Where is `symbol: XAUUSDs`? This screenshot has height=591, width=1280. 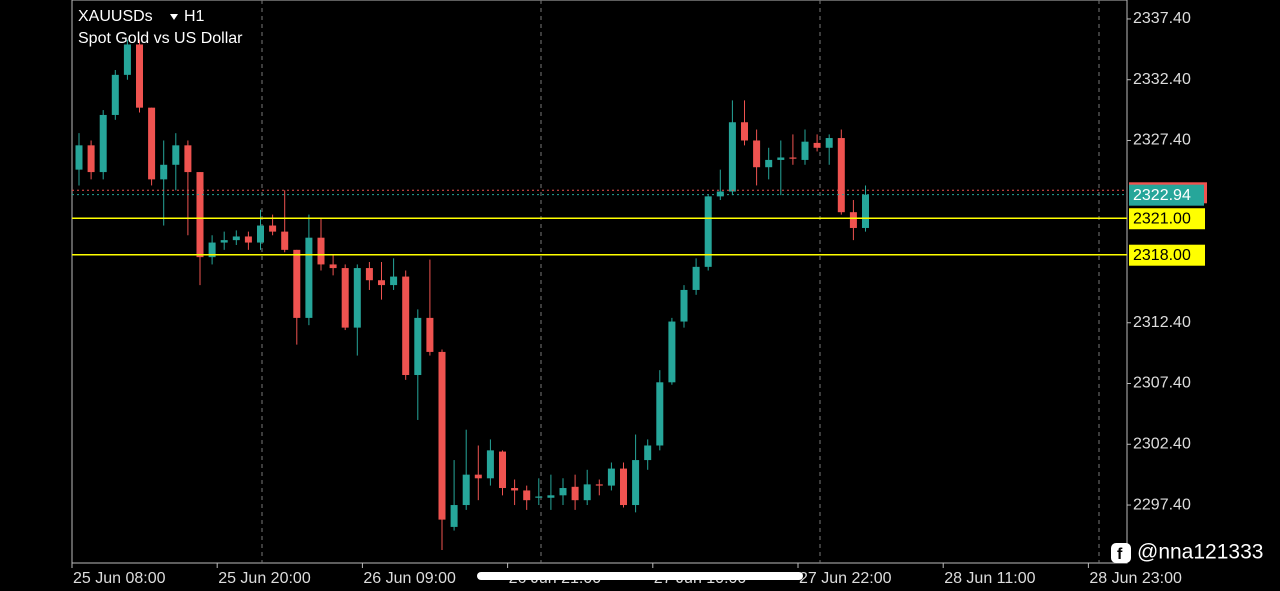 symbol: XAUUSDs is located at coordinates (115, 16).